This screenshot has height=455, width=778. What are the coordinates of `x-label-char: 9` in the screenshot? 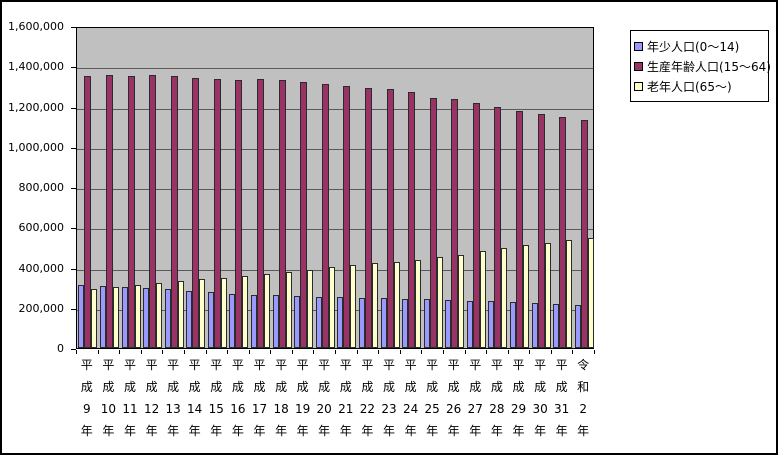 It's located at (86, 409).